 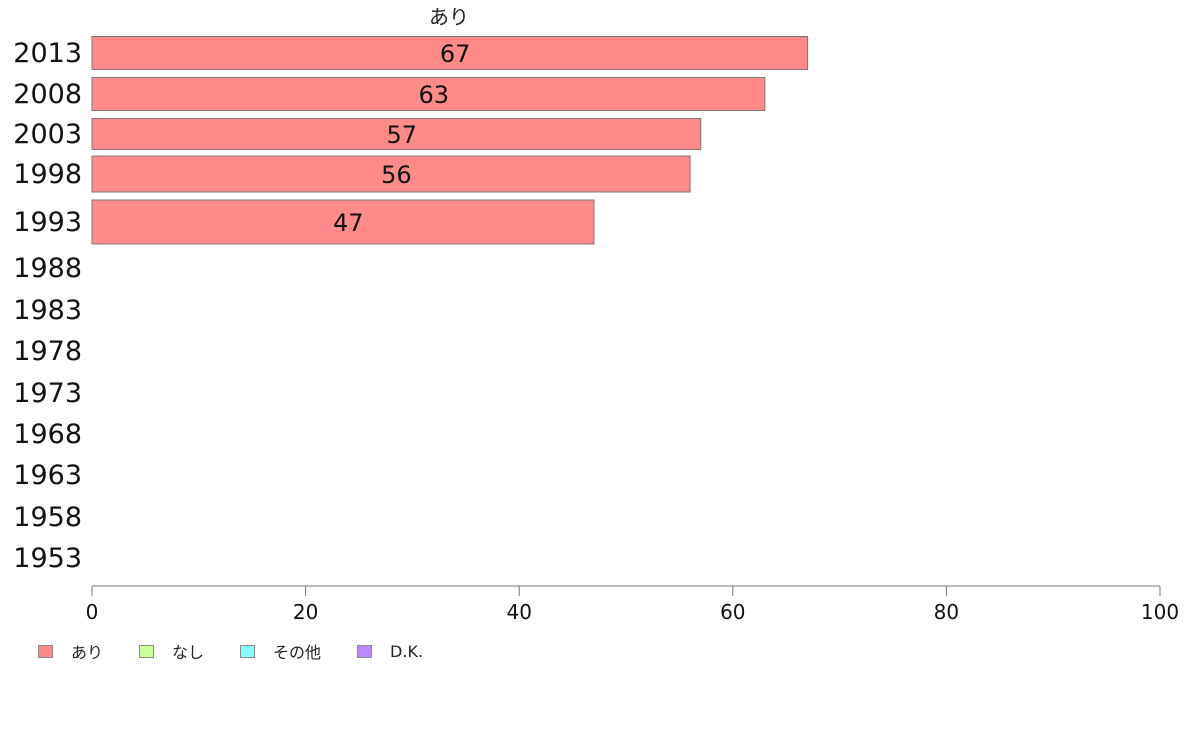 I want to click on legend-item-sonota: その他, so click(x=280, y=651).